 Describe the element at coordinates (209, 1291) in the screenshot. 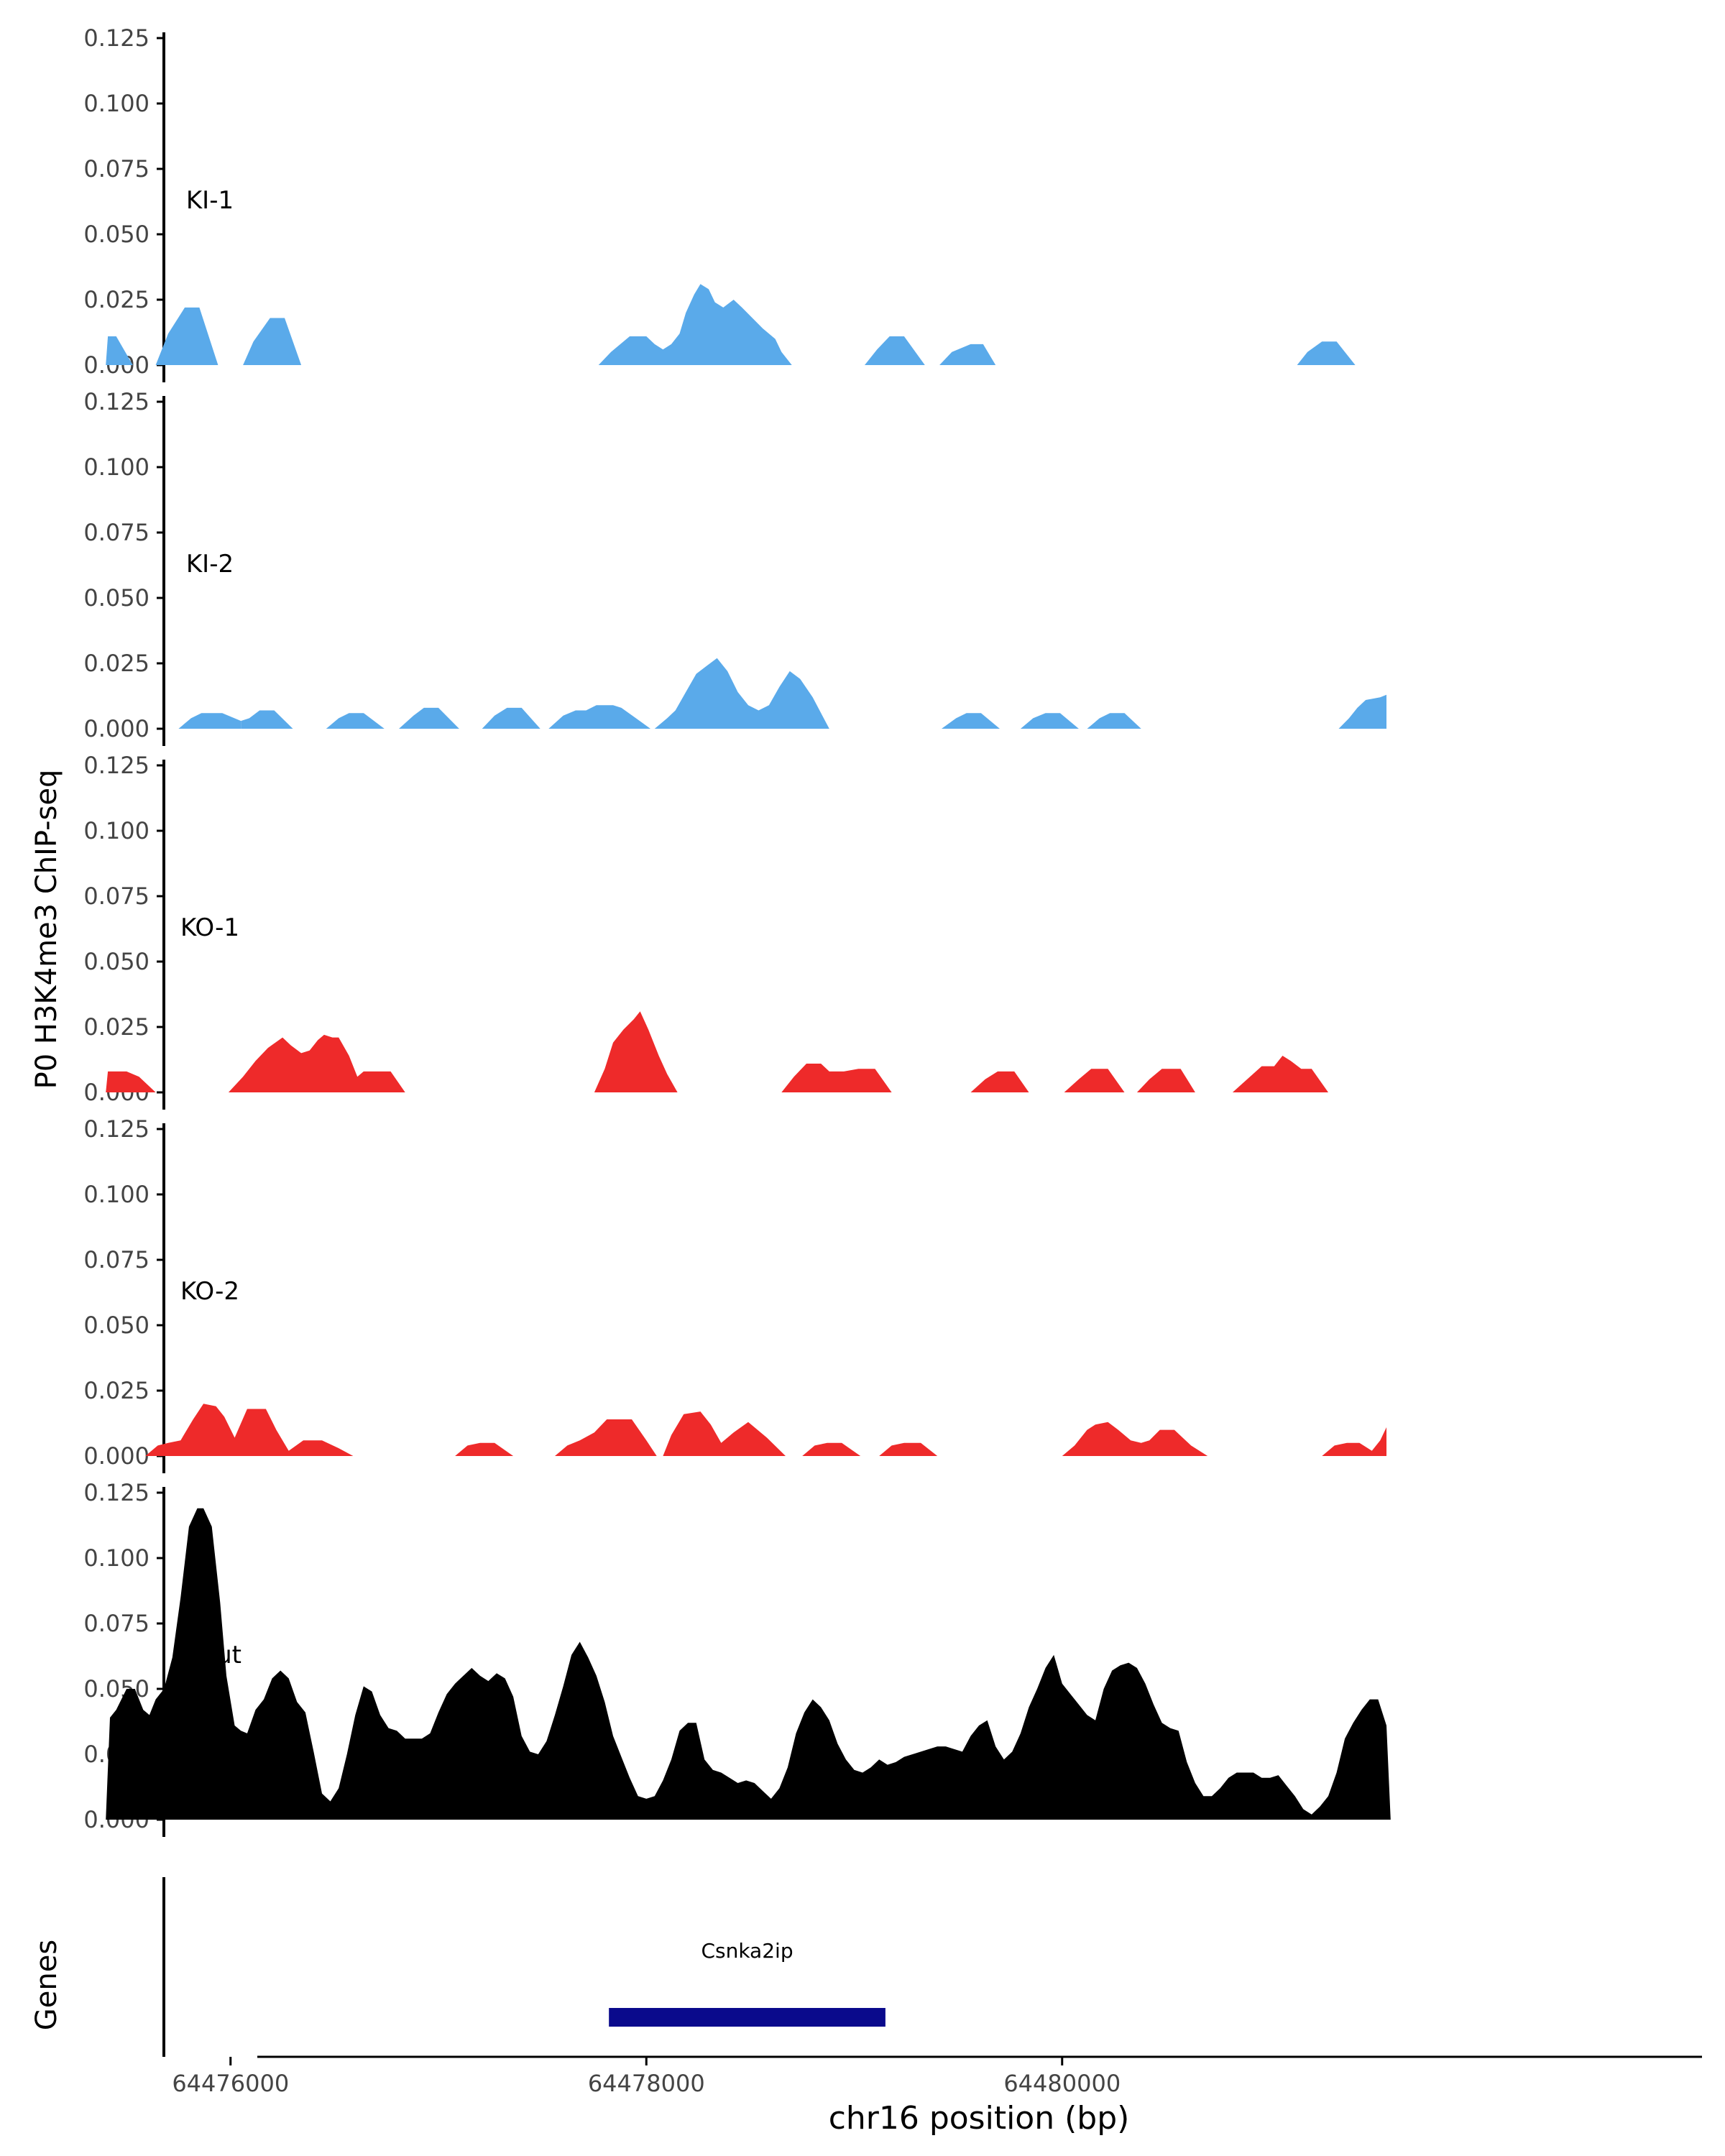

I see `track-label: KO-2` at that location.